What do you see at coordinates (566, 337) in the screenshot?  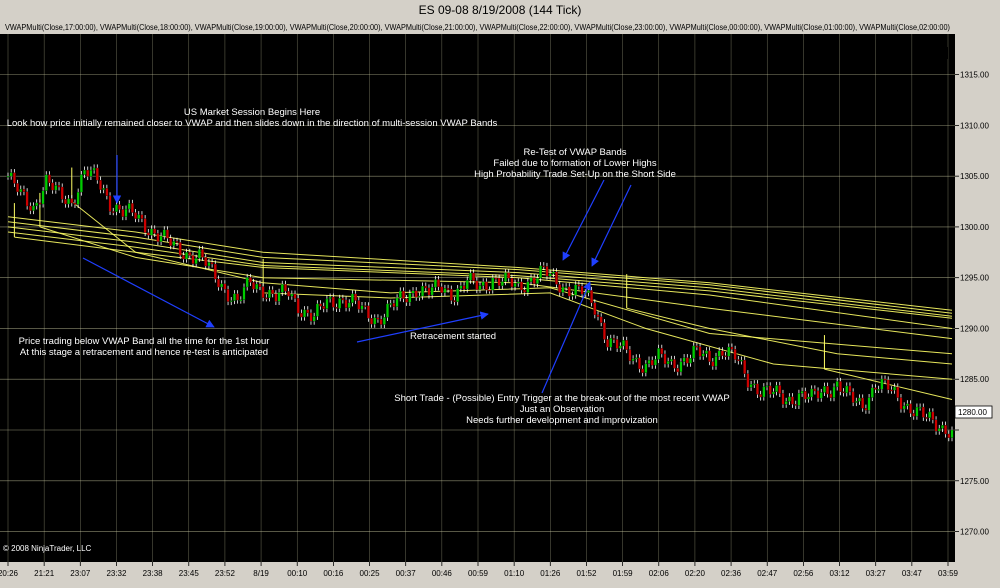 I see `arrow-entry` at bounding box center [566, 337].